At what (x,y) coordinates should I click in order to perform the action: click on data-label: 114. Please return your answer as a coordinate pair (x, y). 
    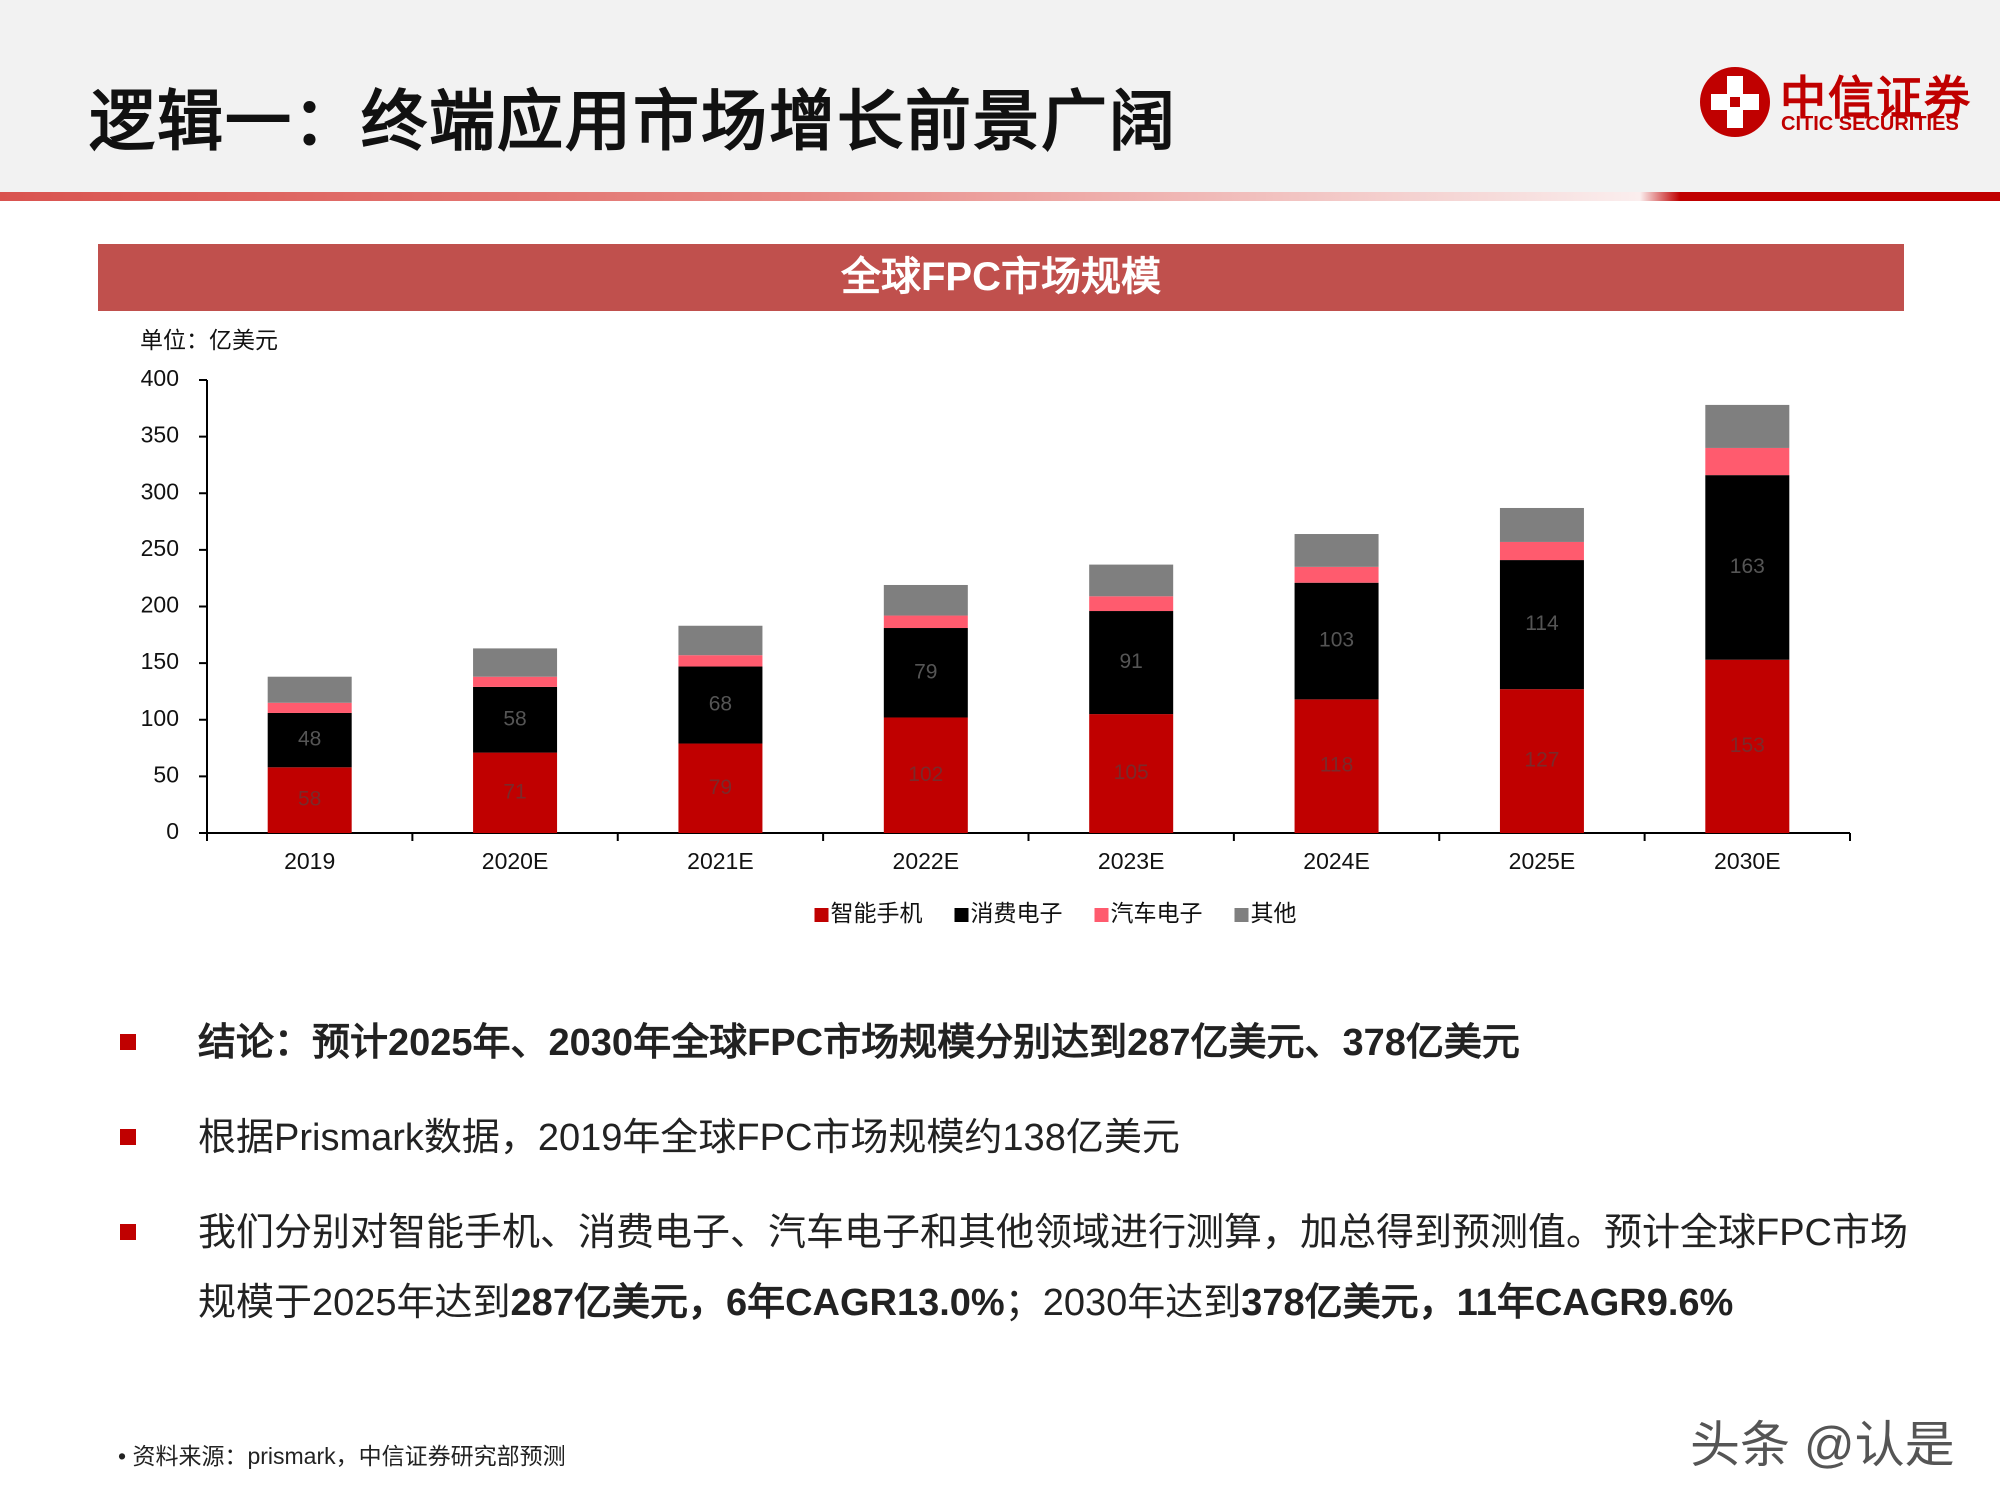
    Looking at the image, I should click on (1542, 623).